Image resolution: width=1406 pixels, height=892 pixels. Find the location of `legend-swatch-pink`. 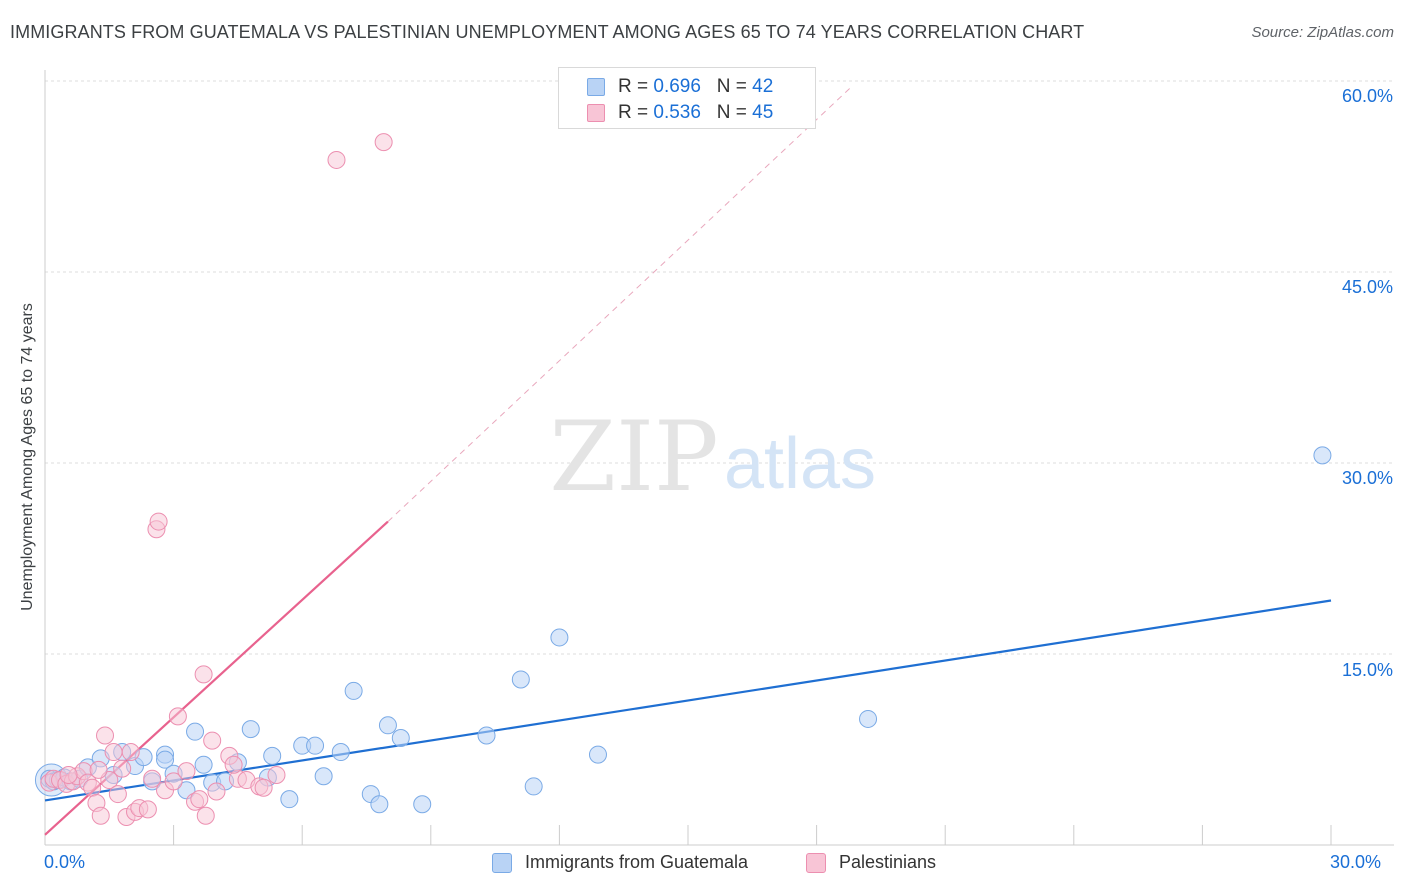

legend-swatch-pink is located at coordinates (596, 113).